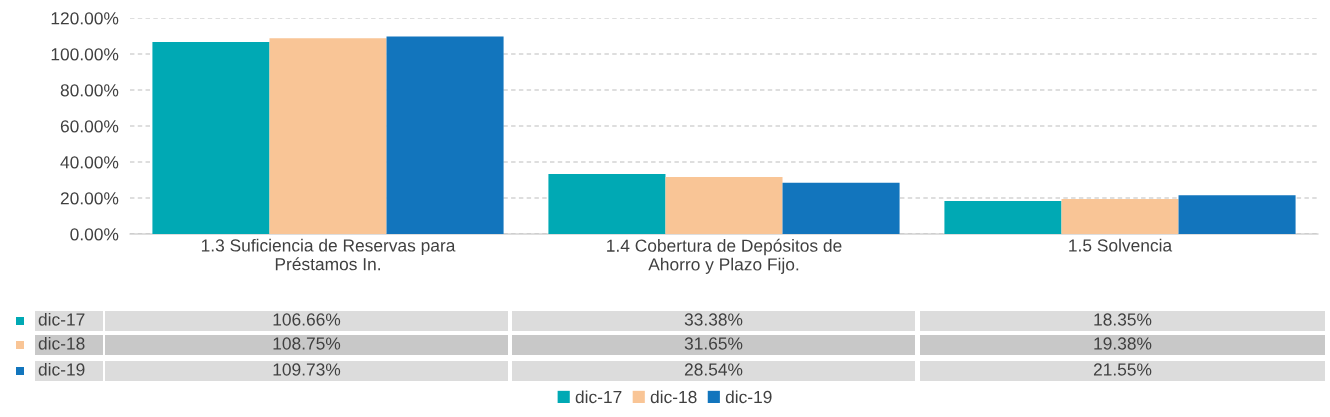 The height and width of the screenshot is (417, 1330). Describe the element at coordinates (61, 319) in the screenshot. I see `legend-label: dic-17` at that location.